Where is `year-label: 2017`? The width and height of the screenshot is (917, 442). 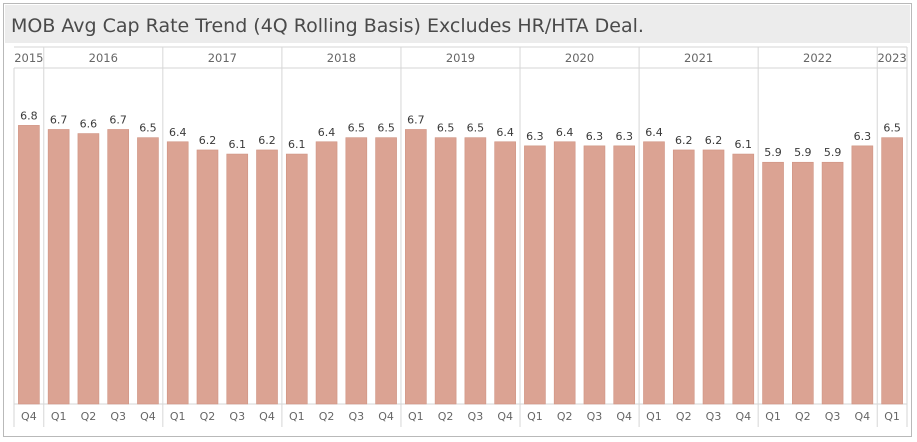 year-label: 2017 is located at coordinates (222, 58).